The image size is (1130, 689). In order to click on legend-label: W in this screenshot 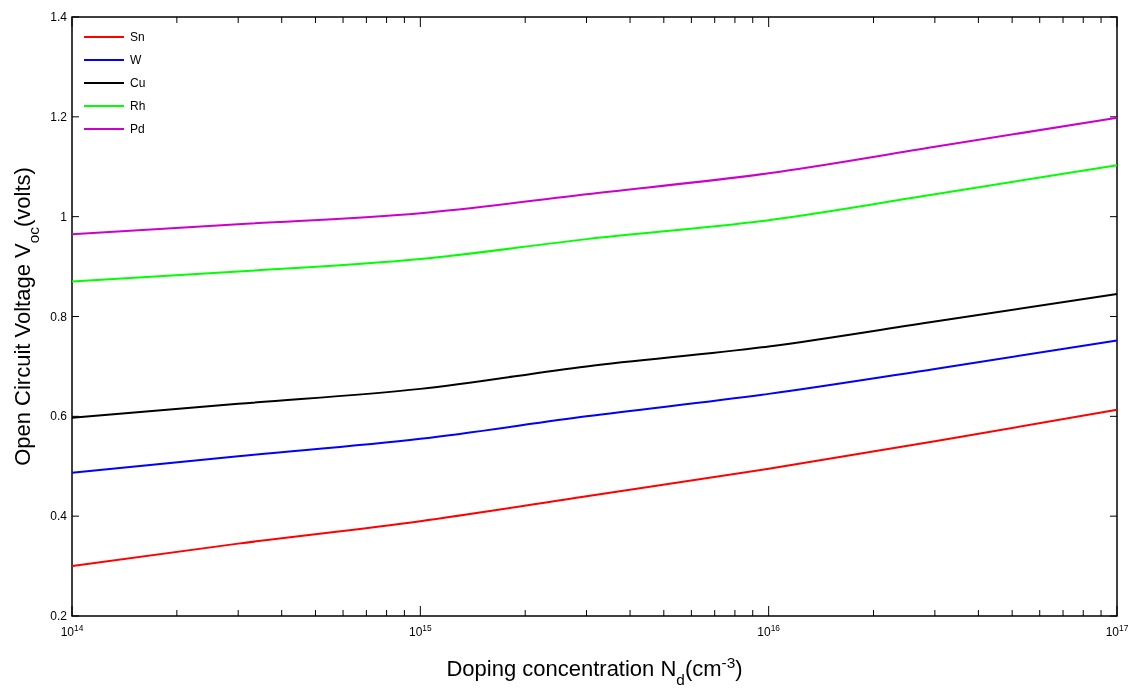, I will do `click(136, 60)`.